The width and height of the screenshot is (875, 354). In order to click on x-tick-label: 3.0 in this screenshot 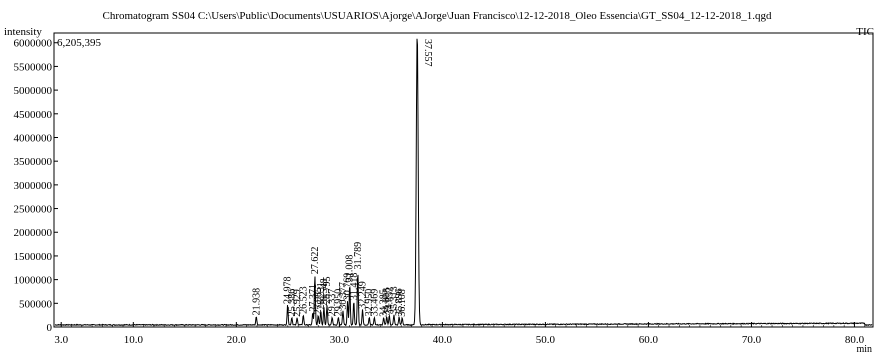, I will do `click(61, 340)`.